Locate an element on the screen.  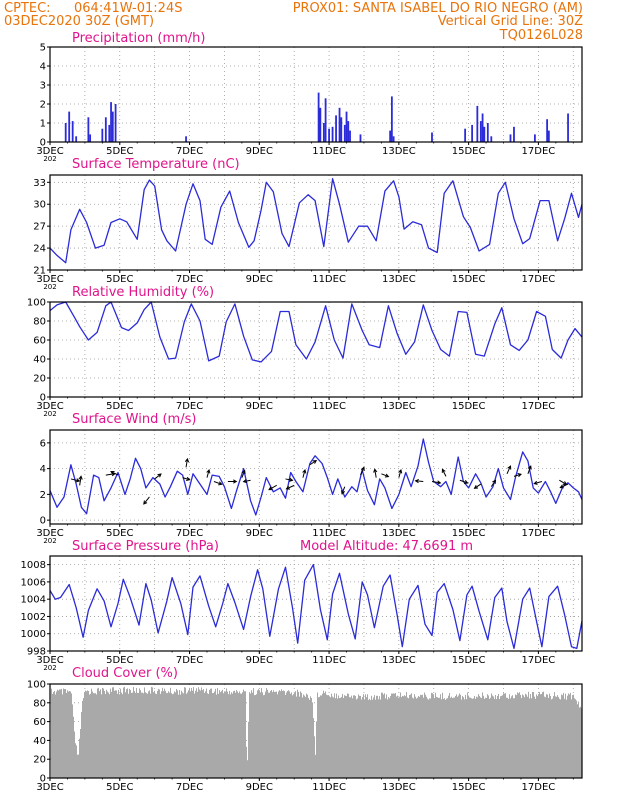
x-tick-label: 9DEC is located at coordinates (259, 406).